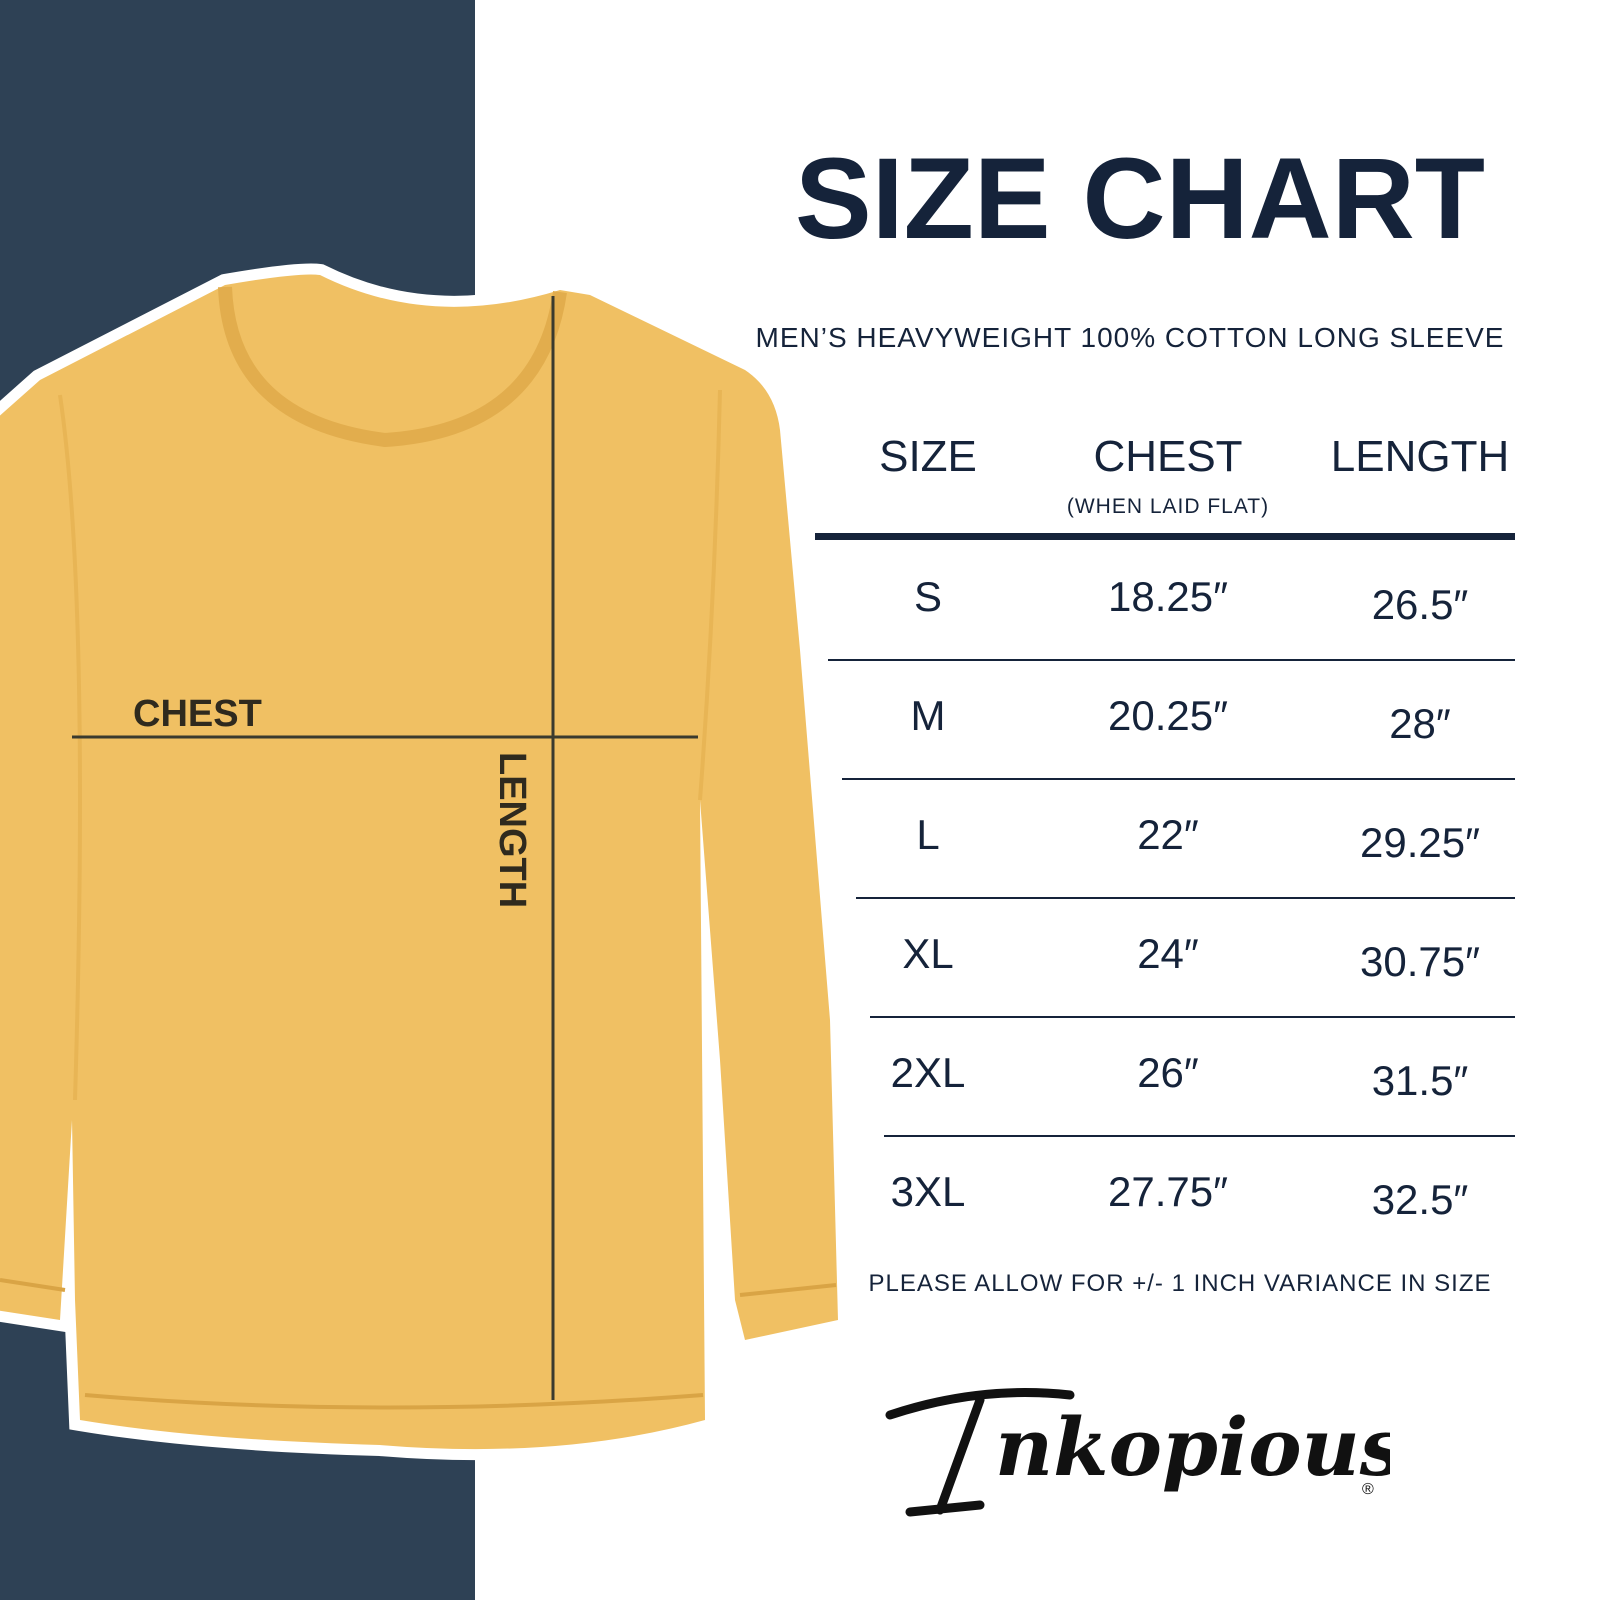 This screenshot has width=1600, height=1600. What do you see at coordinates (1420, 604) in the screenshot?
I see `cell-length: 26.5″` at bounding box center [1420, 604].